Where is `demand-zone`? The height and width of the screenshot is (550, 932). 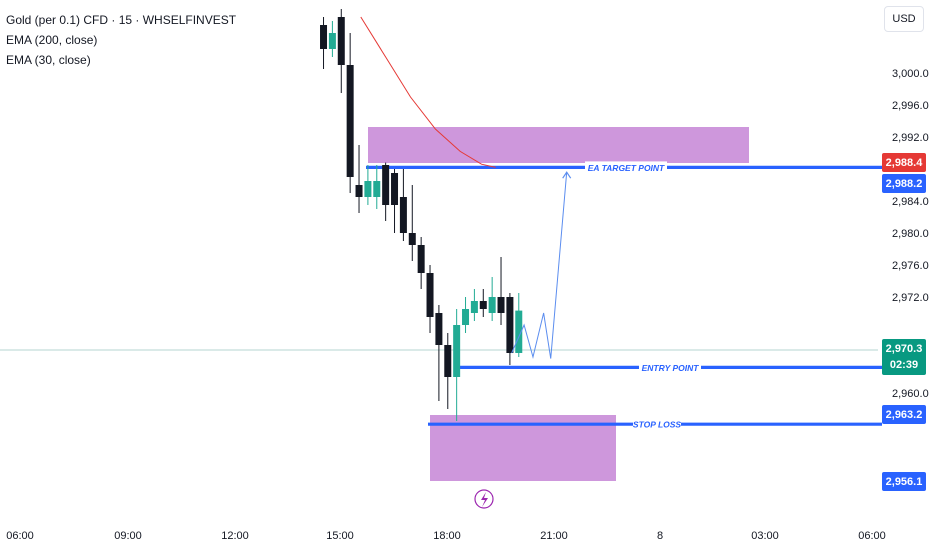
demand-zone is located at coordinates (523, 448).